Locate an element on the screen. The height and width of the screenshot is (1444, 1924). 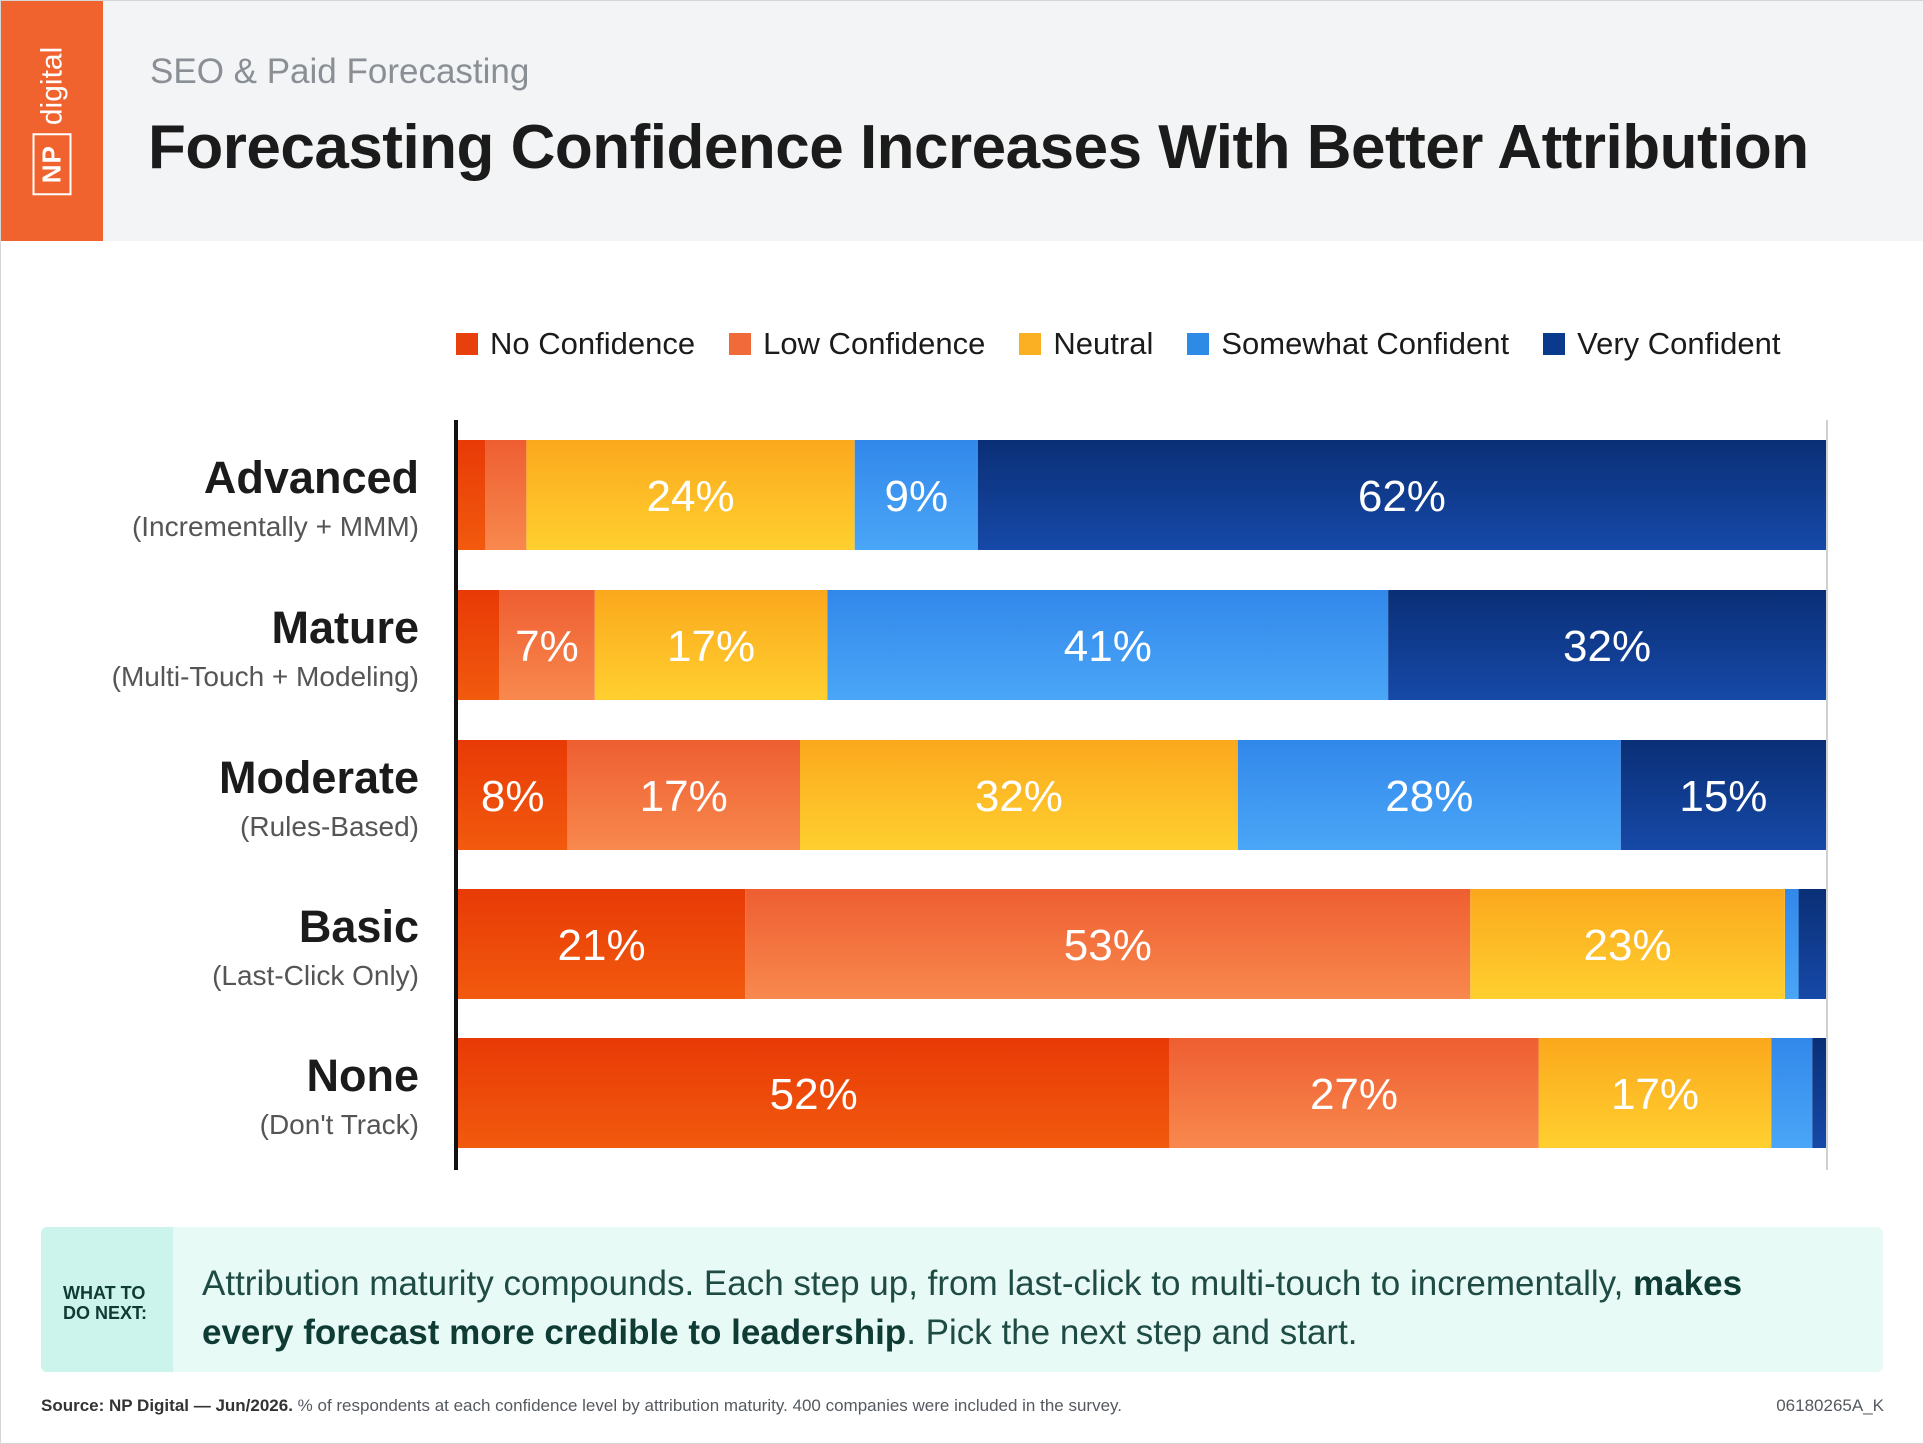
legend-label: Somewhat Confident is located at coordinates (1365, 343).